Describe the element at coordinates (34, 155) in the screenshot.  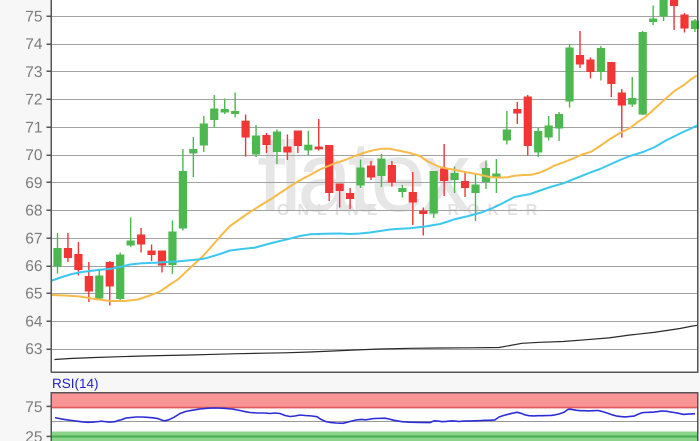
I see `svg-text: 70` at that location.